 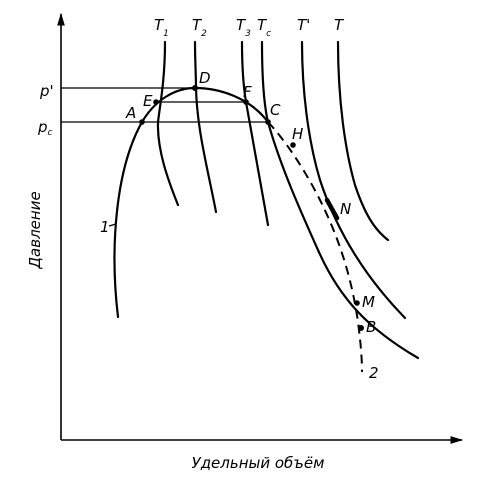 What do you see at coordinates (45, 128) in the screenshot?
I see `pc-label: pc` at bounding box center [45, 128].